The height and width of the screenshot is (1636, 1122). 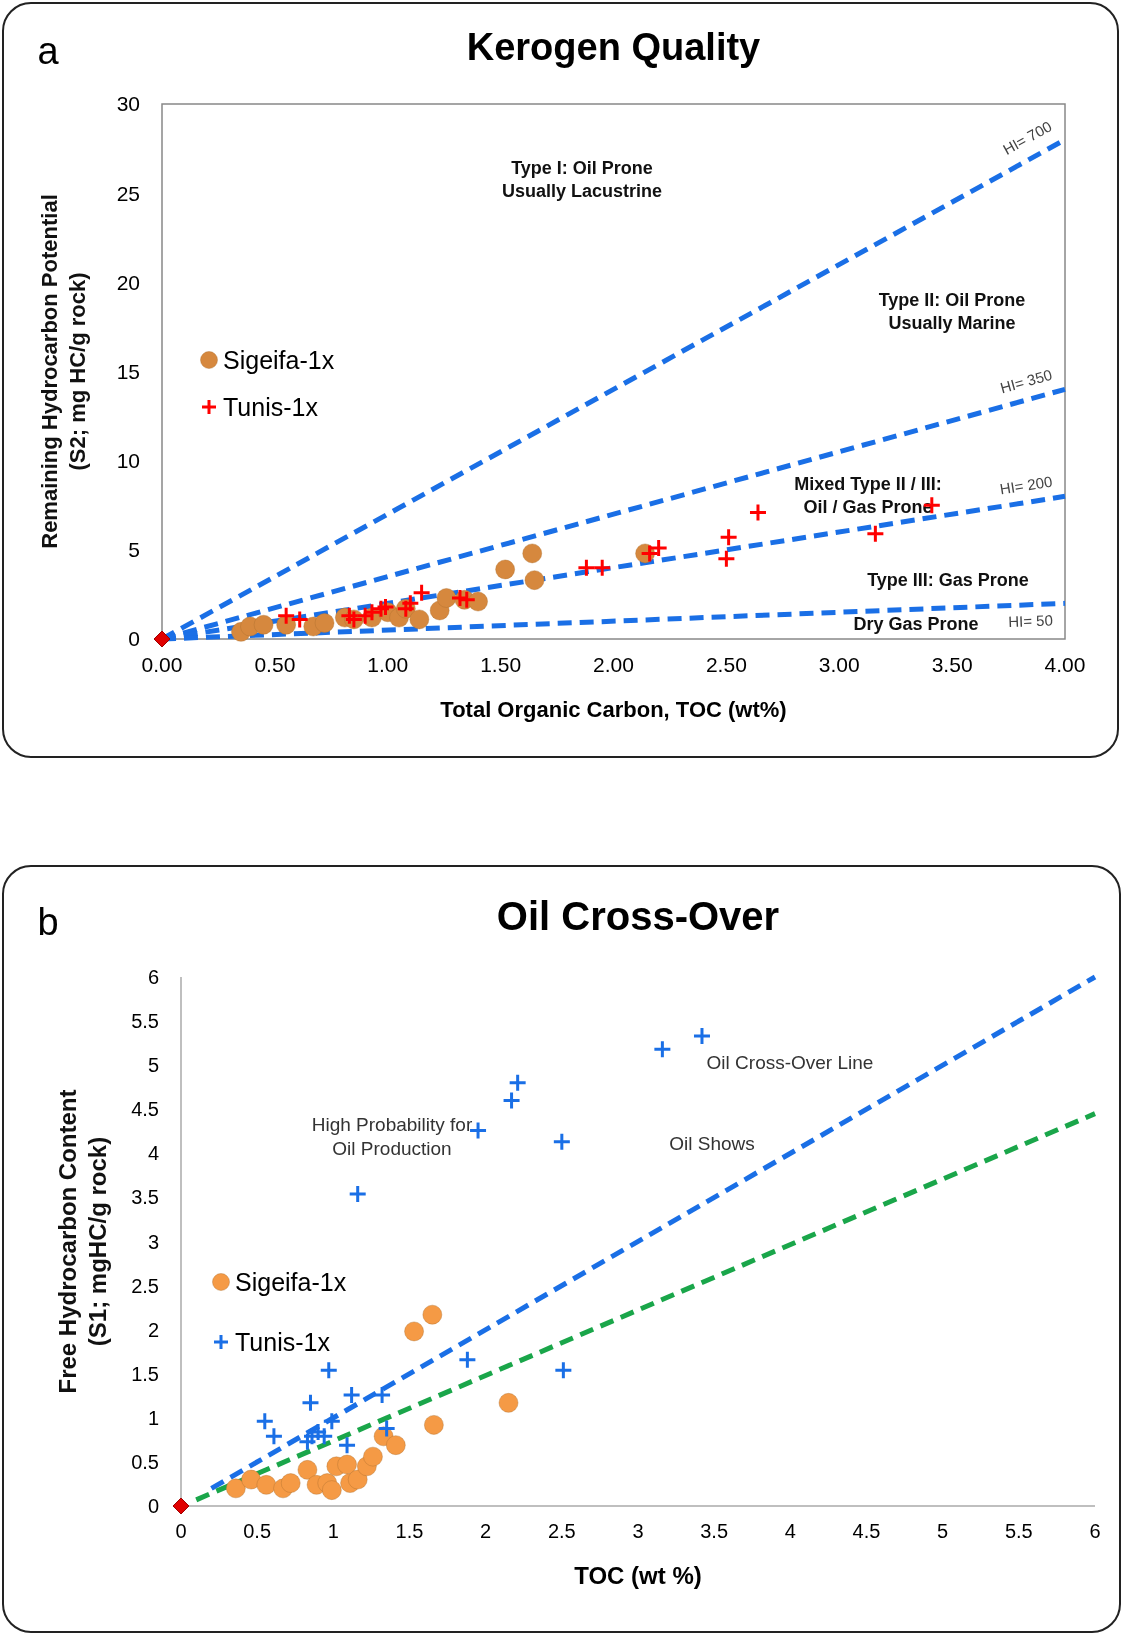 I want to click on y-tick-label: 25, so click(x=128, y=193).